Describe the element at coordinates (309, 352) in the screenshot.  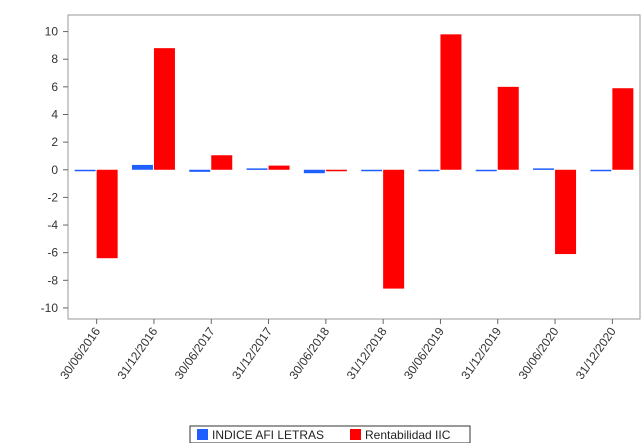
I see `x-tick-label: 30/06/2018` at that location.